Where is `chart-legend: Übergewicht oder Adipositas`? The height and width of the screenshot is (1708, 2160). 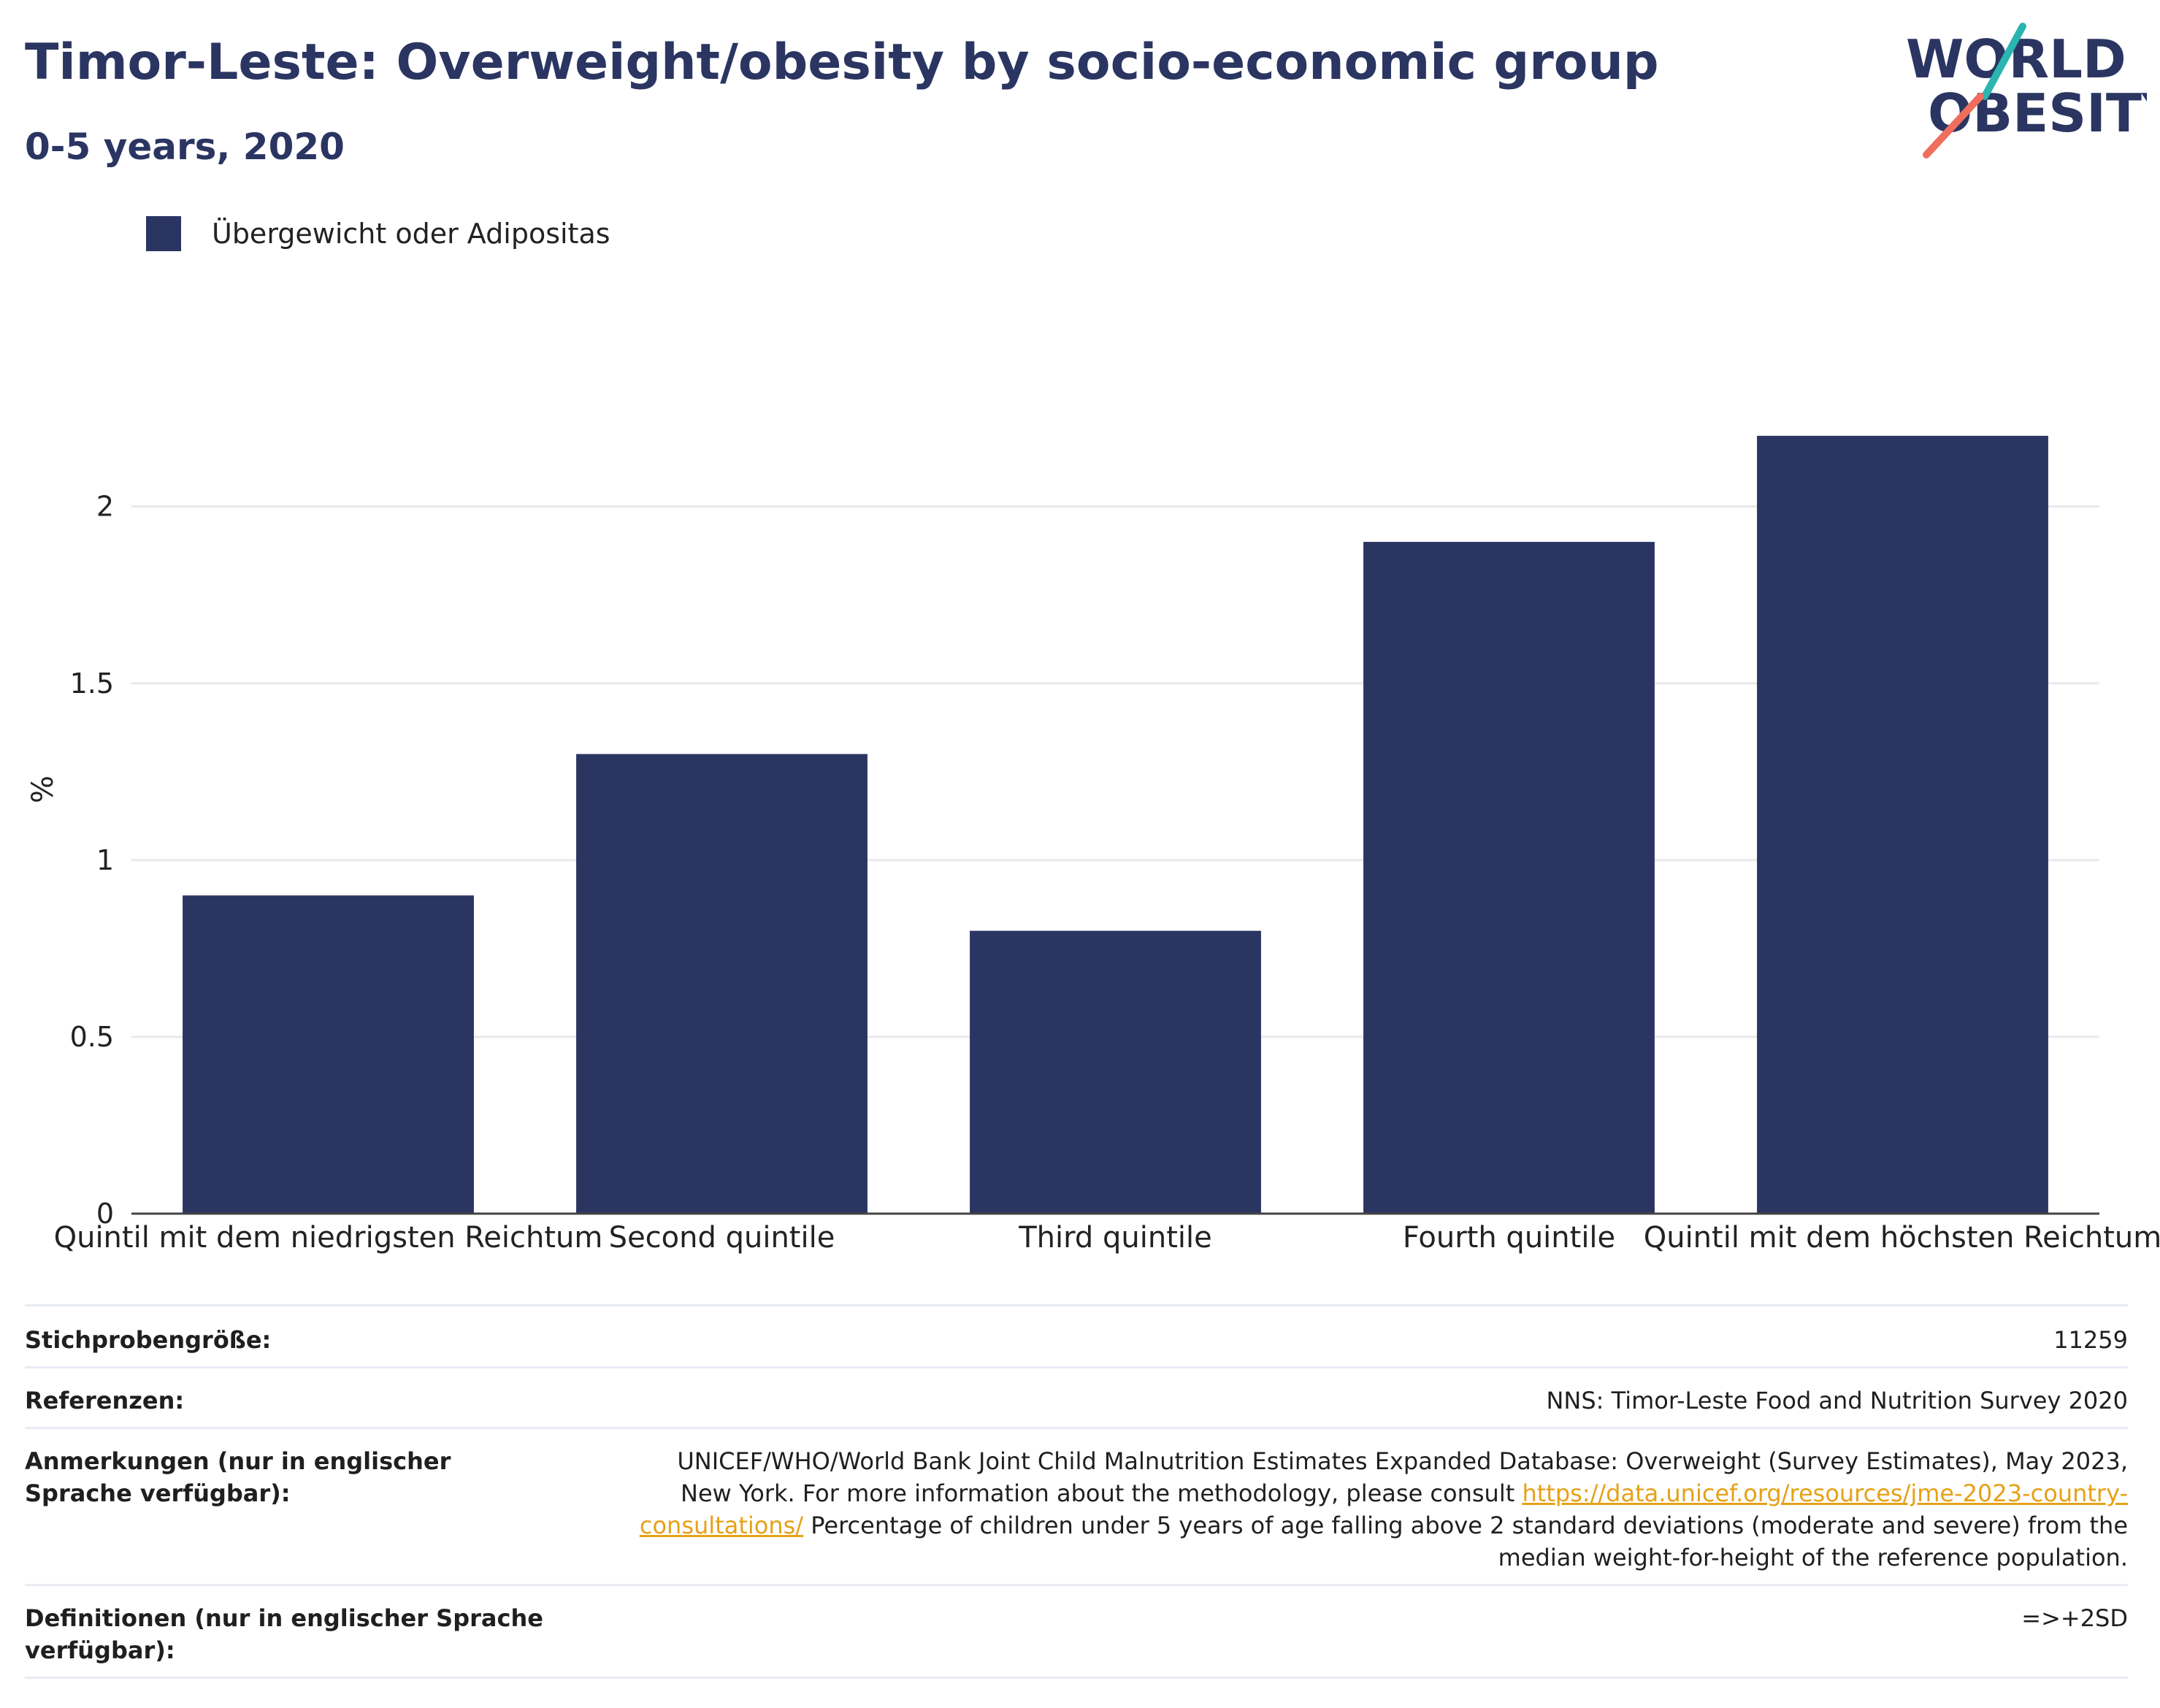 chart-legend: Übergewicht oder Adipositas is located at coordinates (378, 233).